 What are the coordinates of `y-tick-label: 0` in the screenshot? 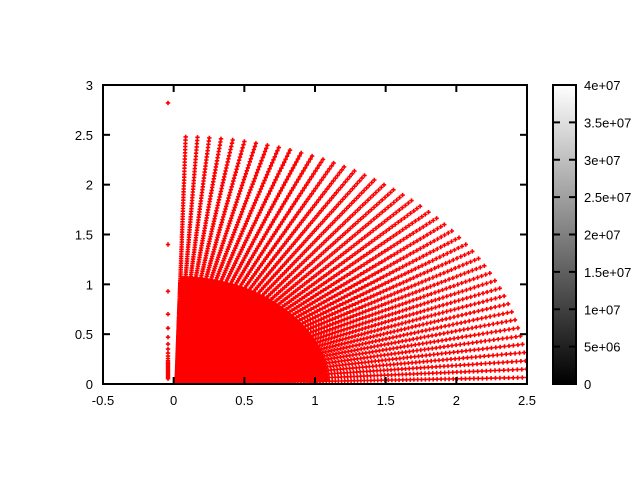 It's located at (89, 384).